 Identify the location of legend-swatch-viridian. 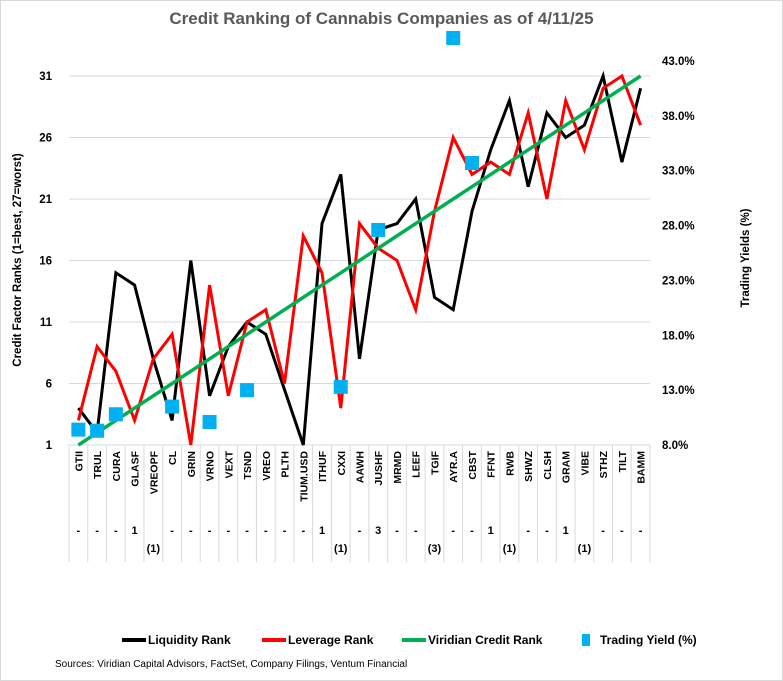
(414, 640).